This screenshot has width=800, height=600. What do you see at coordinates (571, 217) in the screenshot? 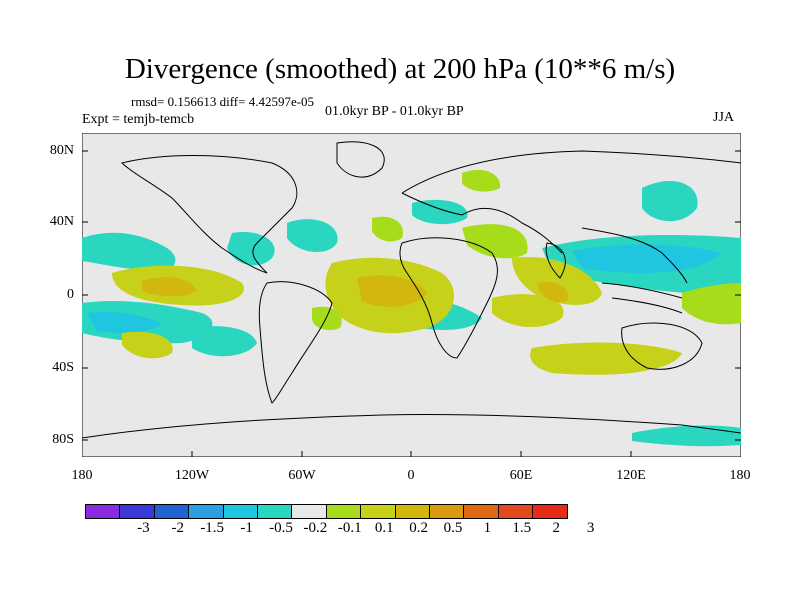
I see `coastline-europe-asia` at bounding box center [571, 217].